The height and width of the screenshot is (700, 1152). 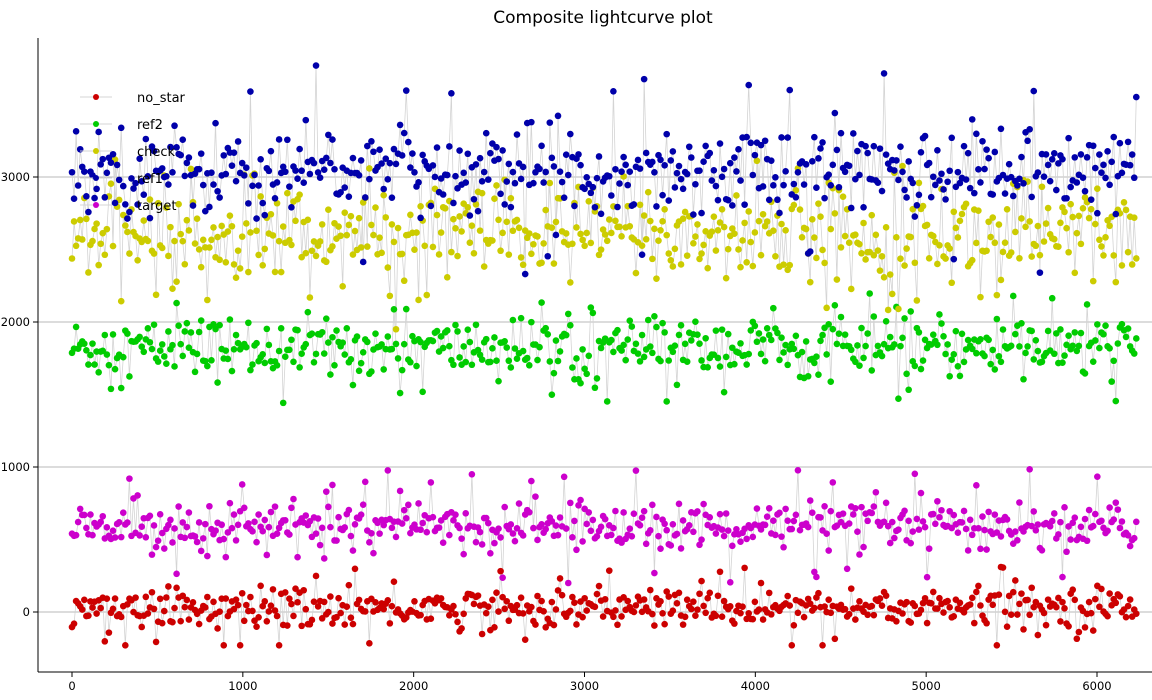 What do you see at coordinates (26, 612) in the screenshot?
I see `y-tick-label: 0` at bounding box center [26, 612].